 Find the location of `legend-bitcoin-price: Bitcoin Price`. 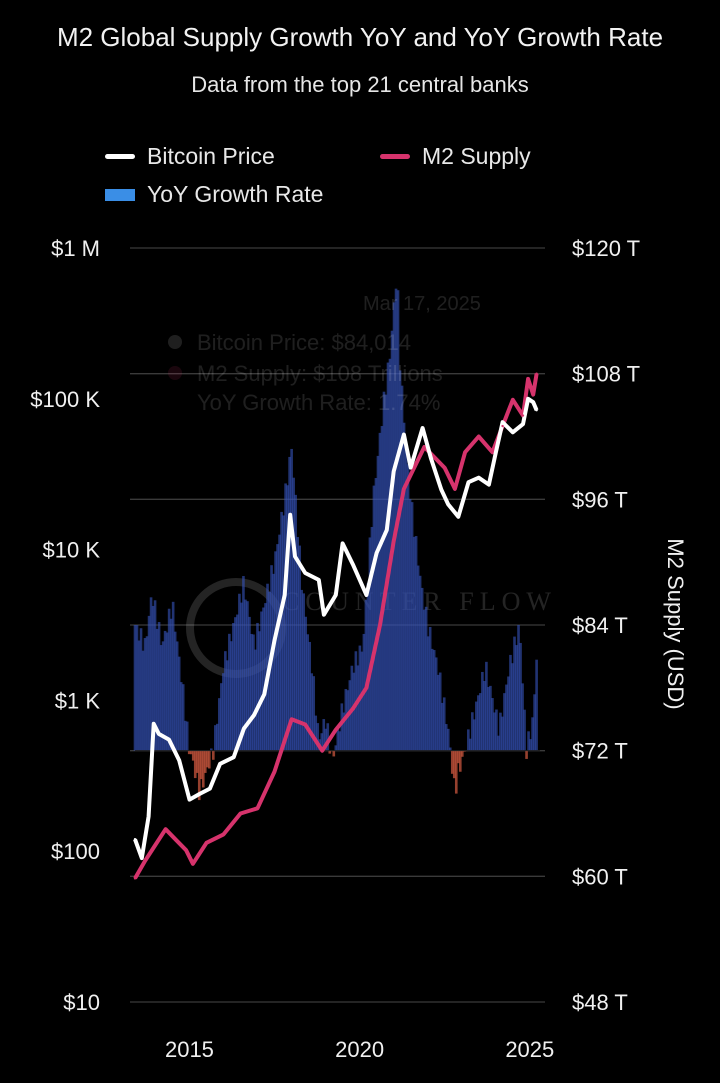

legend-bitcoin-price: Bitcoin Price is located at coordinates (190, 156).